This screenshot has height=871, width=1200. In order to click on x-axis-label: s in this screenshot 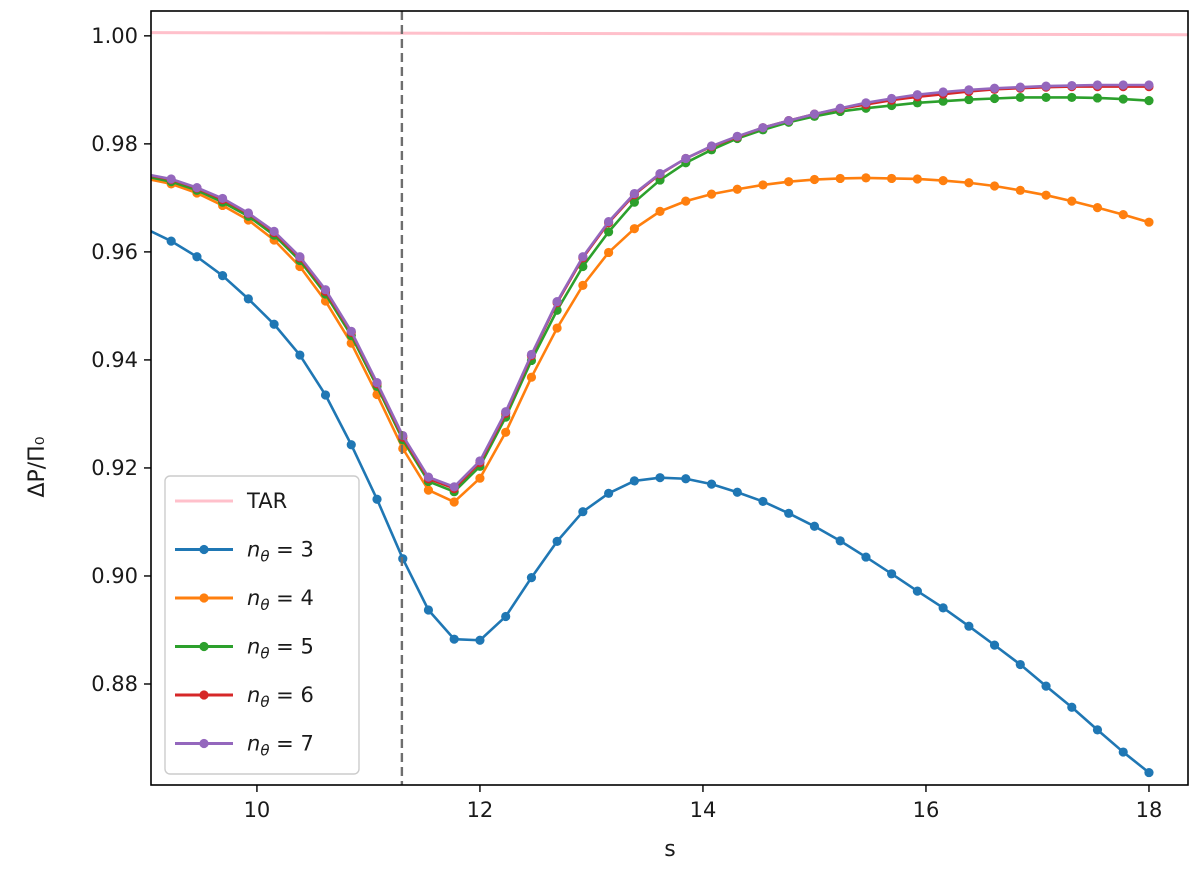, I will do `click(669, 849)`.